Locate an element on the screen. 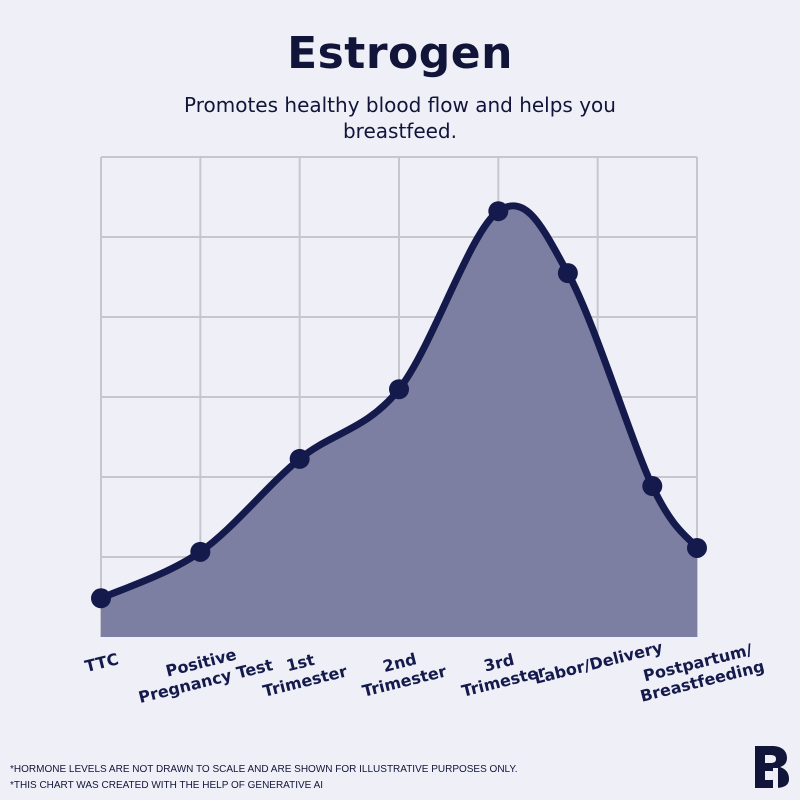 The width and height of the screenshot is (800, 800). x-tick-text: TTC is located at coordinates (102, 662).